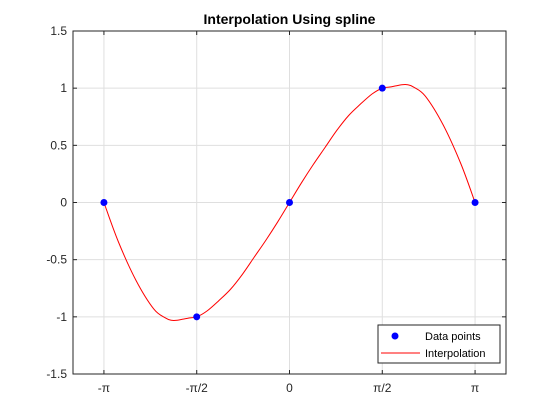 The height and width of the screenshot is (420, 560). What do you see at coordinates (197, 388) in the screenshot?
I see `x-tick-label: -π/2` at bounding box center [197, 388].